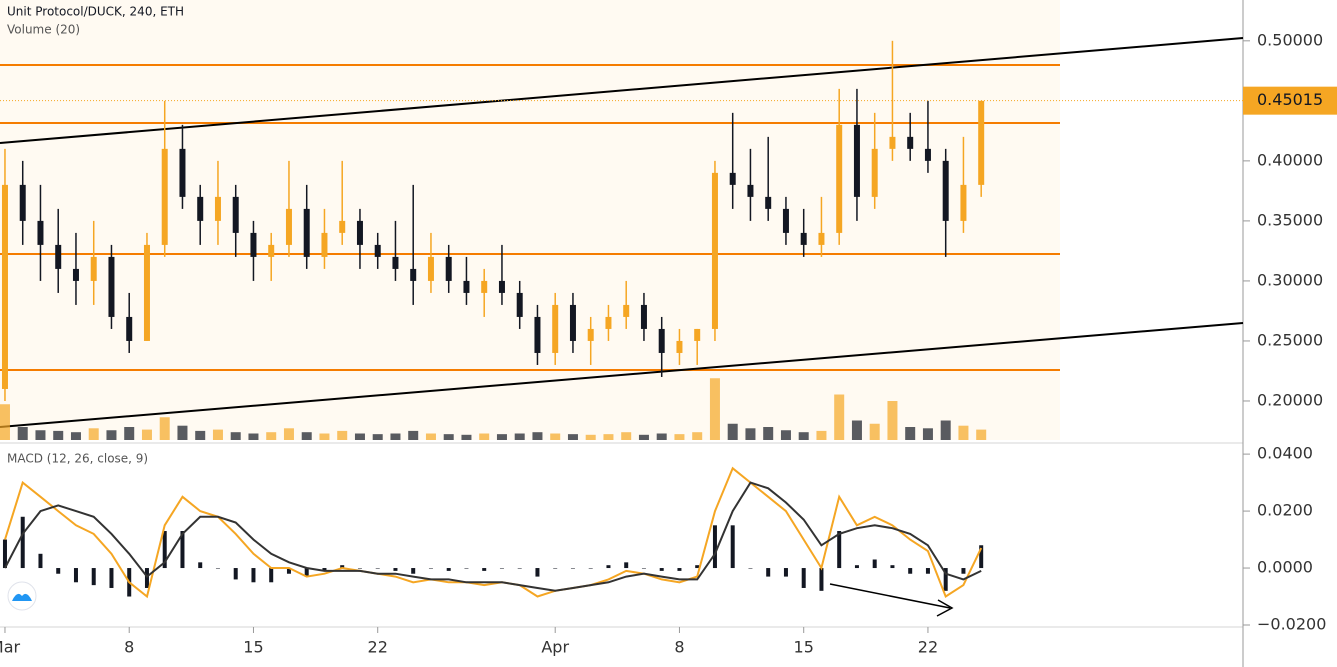 Image resolution: width=1337 pixels, height=667 pixels. I want to click on logo, so click(22, 596).